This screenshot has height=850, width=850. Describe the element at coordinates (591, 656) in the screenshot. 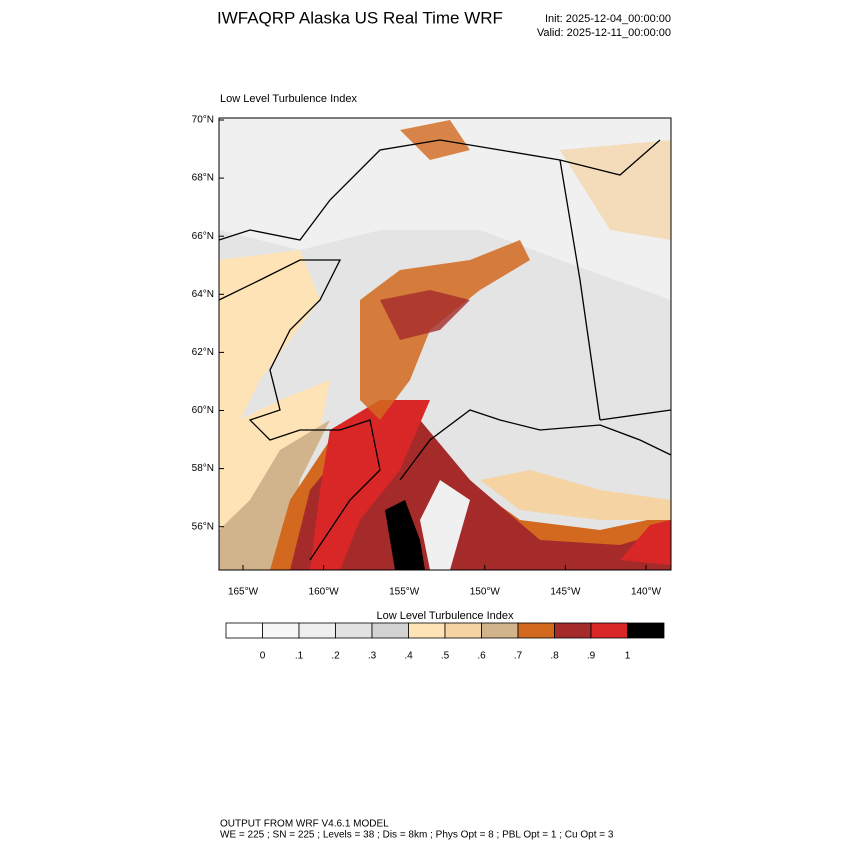

I see `colorbar-label: .9` at that location.